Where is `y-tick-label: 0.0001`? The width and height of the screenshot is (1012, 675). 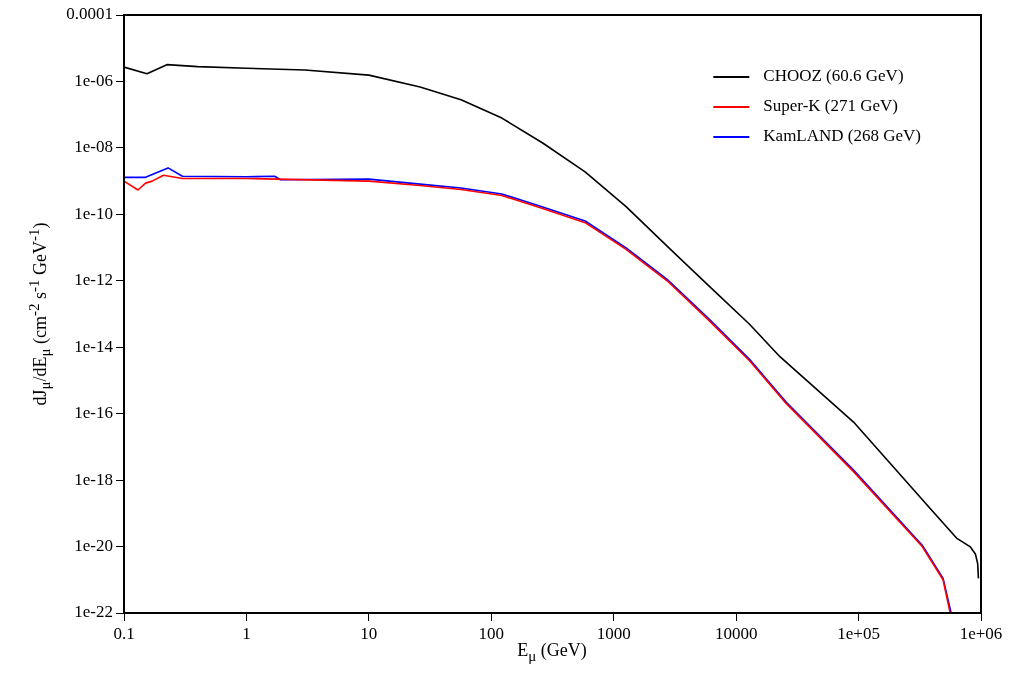
y-tick-label: 0.0001 is located at coordinates (89, 14).